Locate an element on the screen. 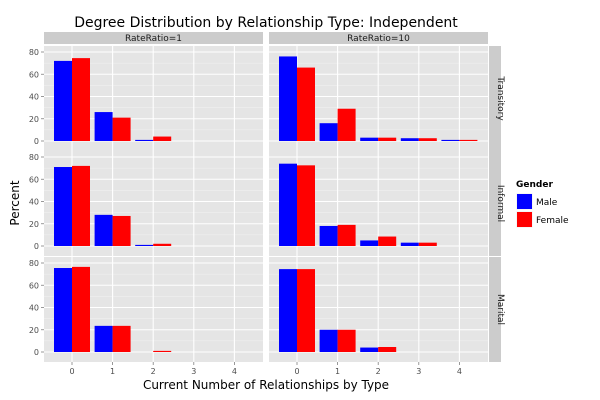 This screenshot has height=400, width=600. row-strip-label: Informal is located at coordinates (500, 203).